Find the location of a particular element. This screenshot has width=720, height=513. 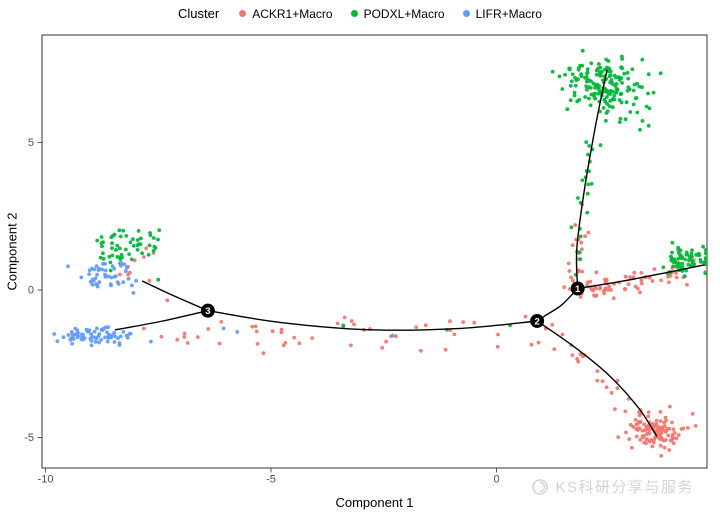

legend-item: ACKR1+Macro is located at coordinates (286, 13).